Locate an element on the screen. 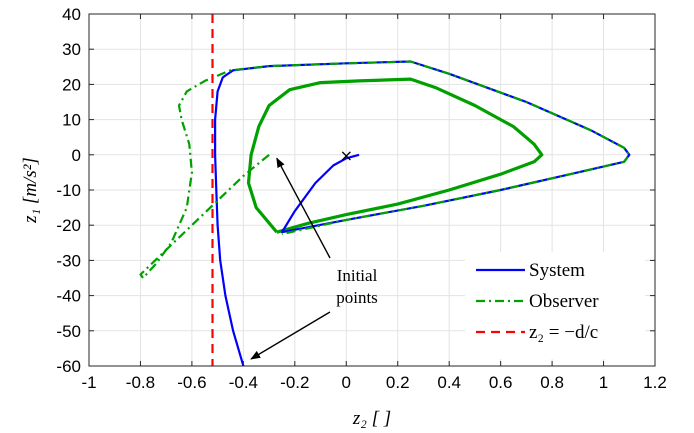 The height and width of the screenshot is (433, 694). center-marker: × is located at coordinates (346, 155).